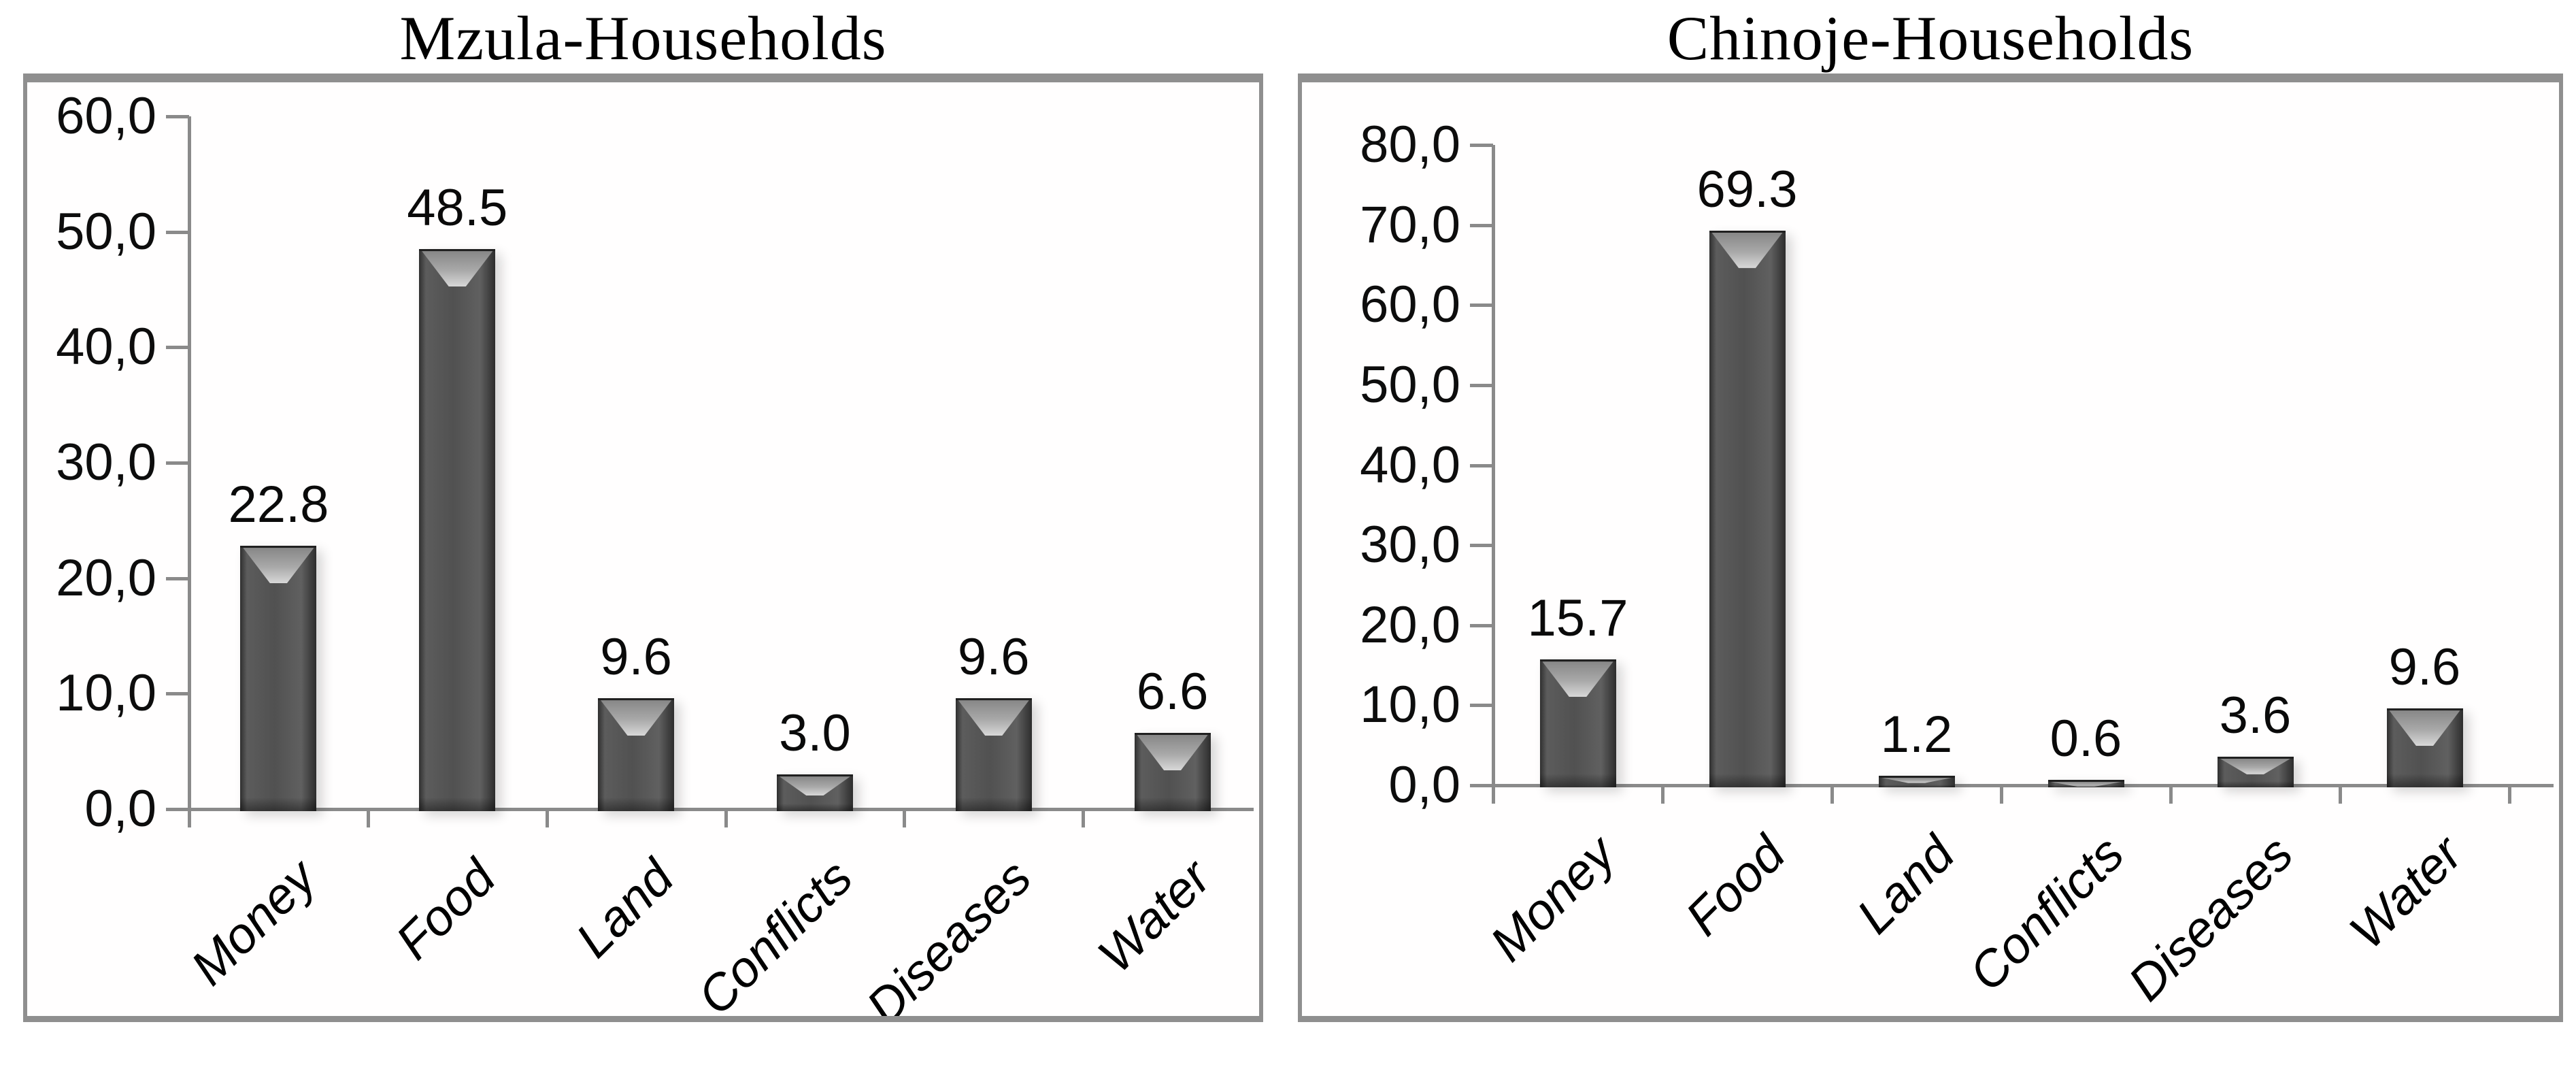 This screenshot has height=1067, width=2576. What do you see at coordinates (457, 208) in the screenshot?
I see `bar-value-label: 48.5` at bounding box center [457, 208].